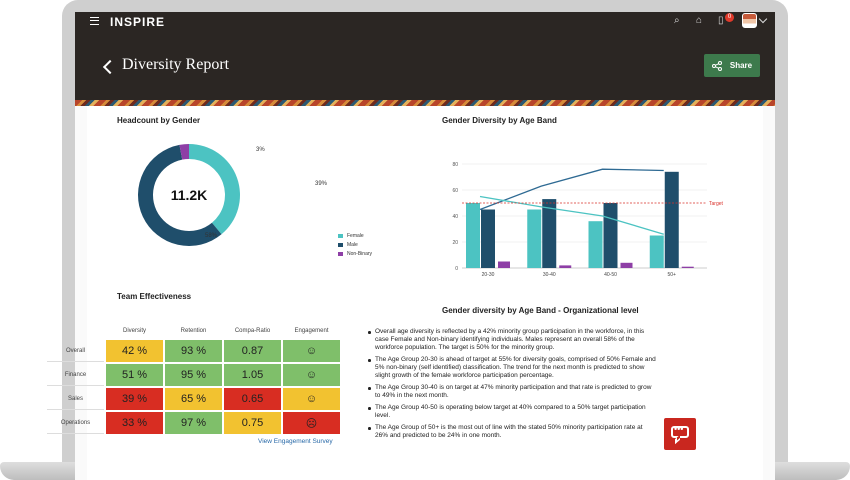  Describe the element at coordinates (134, 351) in the screenshot. I see `metric-cell: 42 %` at that location.